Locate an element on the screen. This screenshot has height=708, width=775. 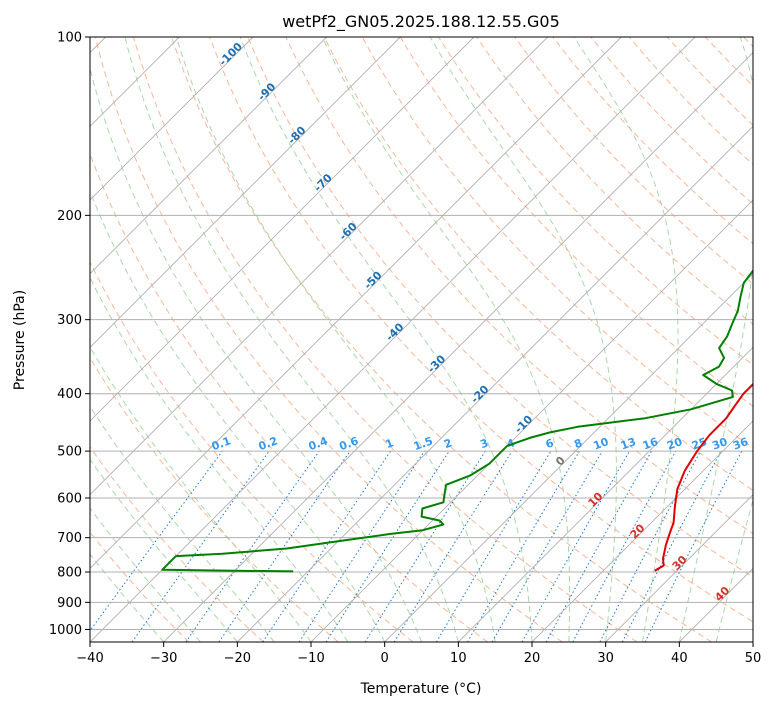
y-tick-label-200: 200 is located at coordinates (69, 216).